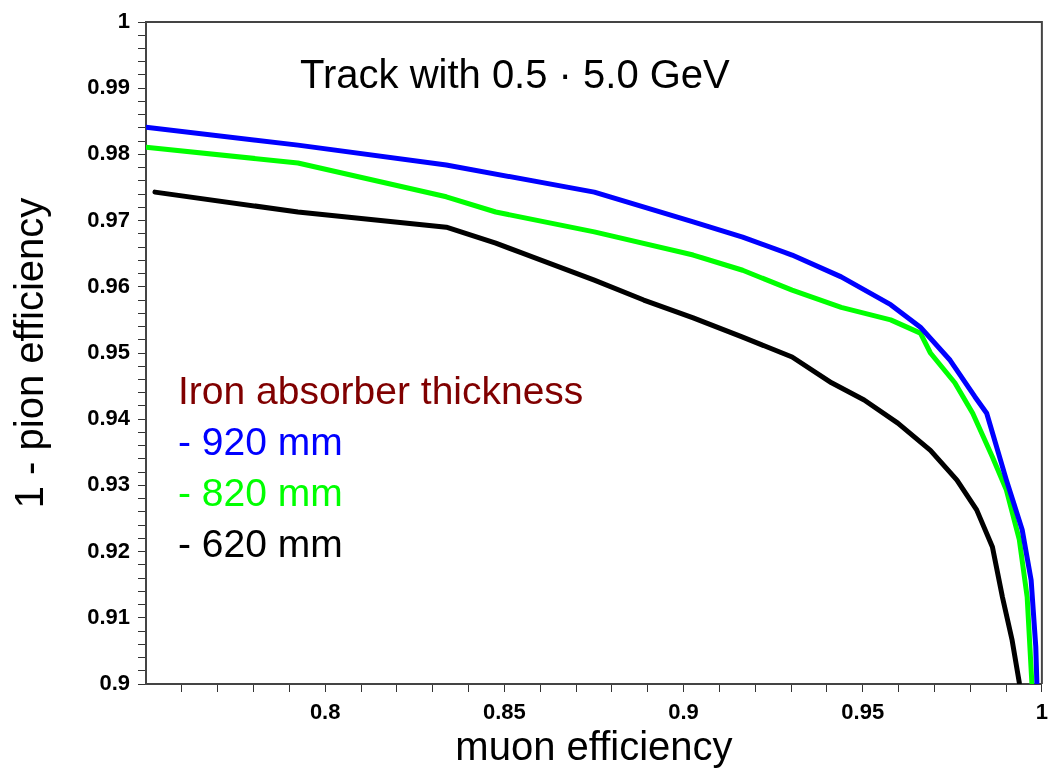 The height and width of the screenshot is (773, 1056). What do you see at coordinates (108, 616) in the screenshot?
I see `y-tick-label: 0.91` at bounding box center [108, 616].